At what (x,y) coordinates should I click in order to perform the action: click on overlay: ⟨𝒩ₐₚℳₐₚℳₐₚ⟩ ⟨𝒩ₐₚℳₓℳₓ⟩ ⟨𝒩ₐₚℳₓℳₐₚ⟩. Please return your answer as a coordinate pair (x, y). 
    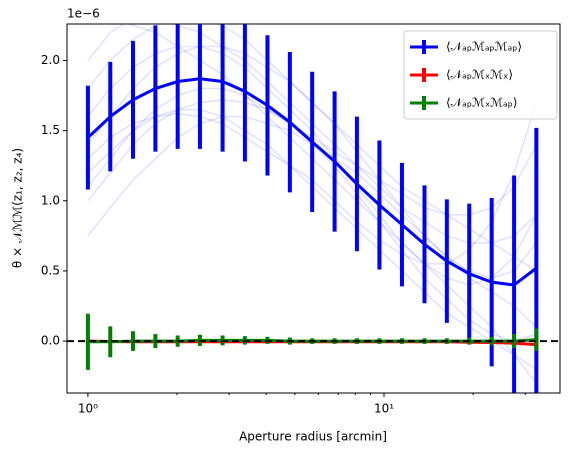
    Looking at the image, I should click on (480, 75).